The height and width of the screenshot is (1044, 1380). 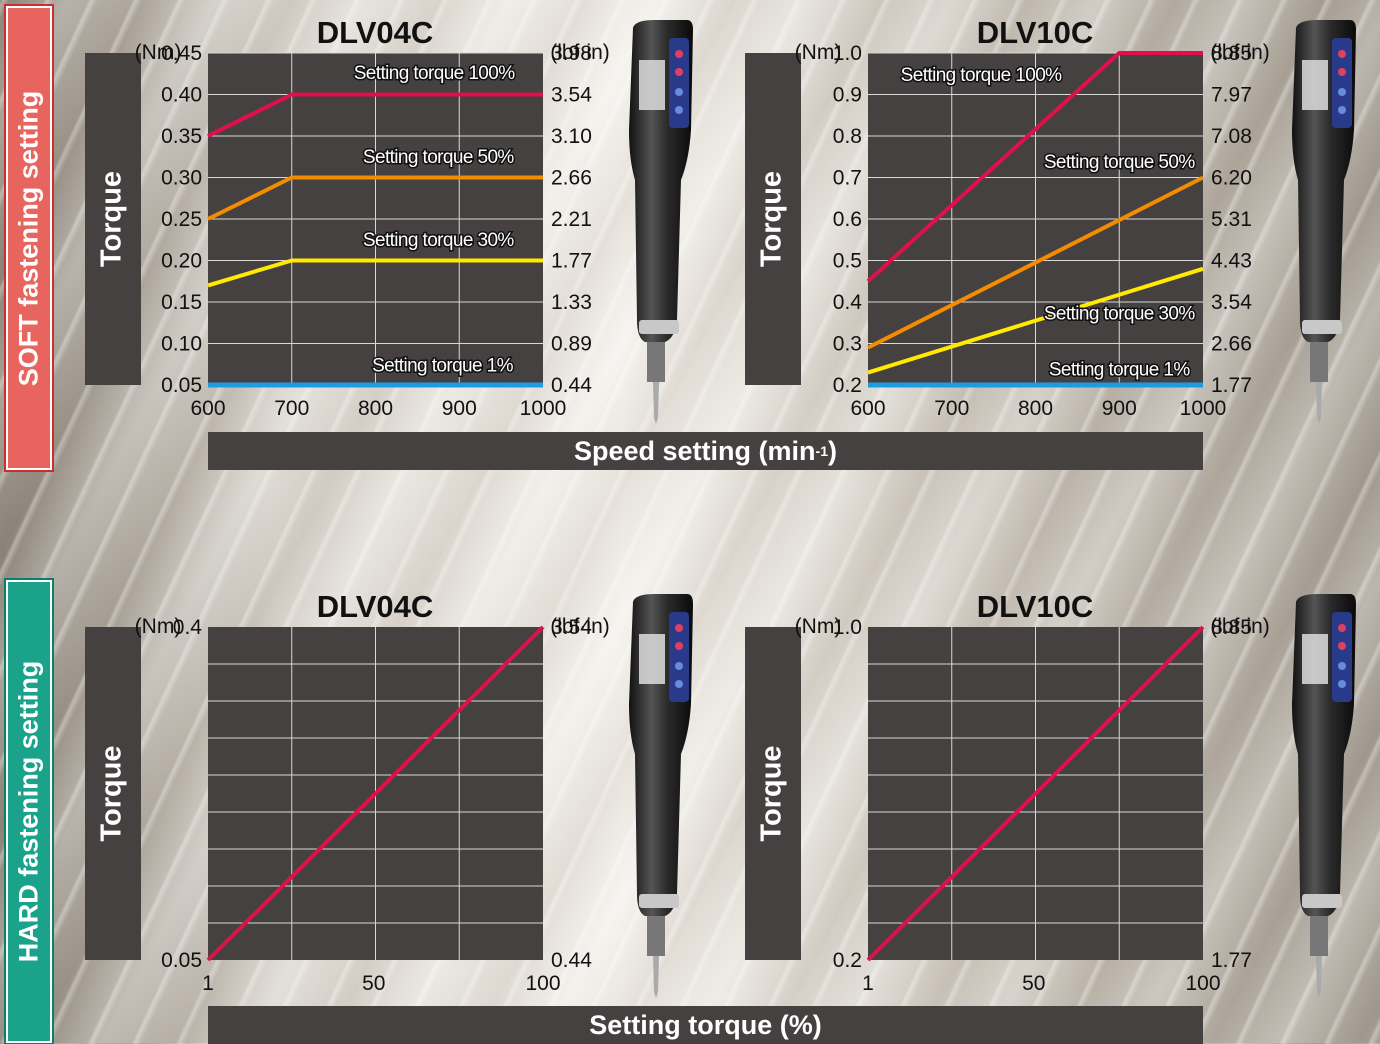 I want to click on chart-hard-dlv04c-ylabel-panel, so click(x=113, y=793).